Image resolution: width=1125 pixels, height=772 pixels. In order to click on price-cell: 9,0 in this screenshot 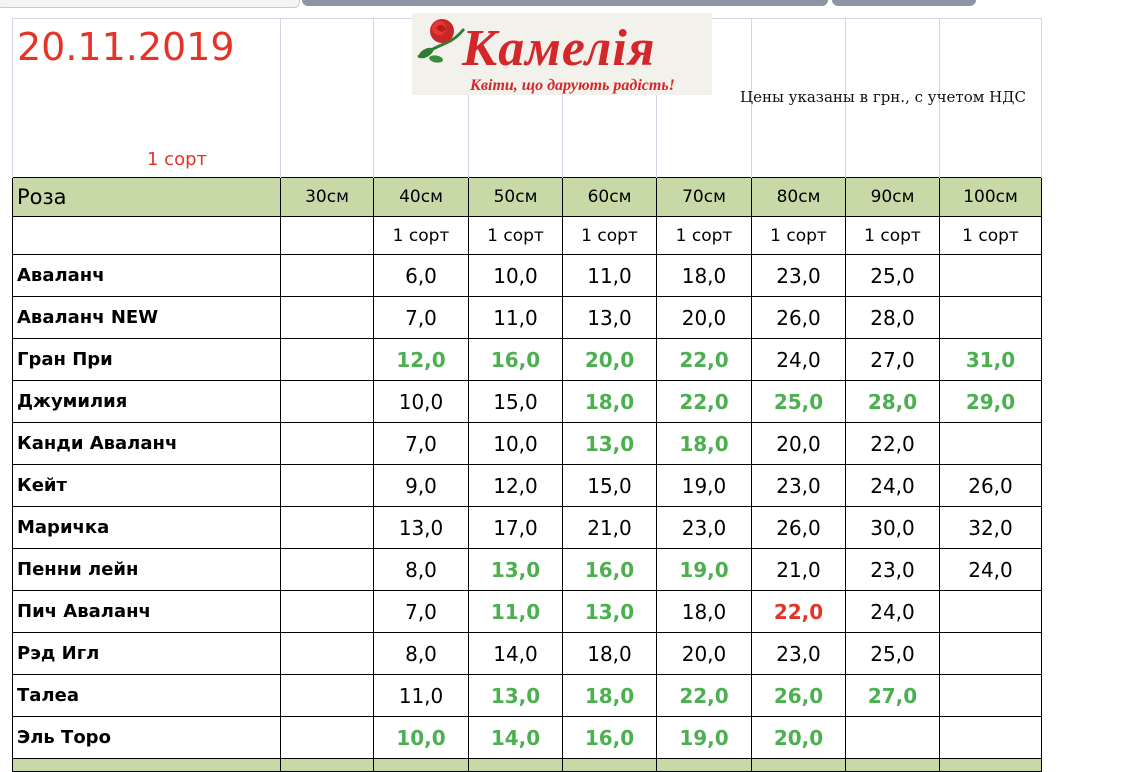, I will do `click(421, 485)`.